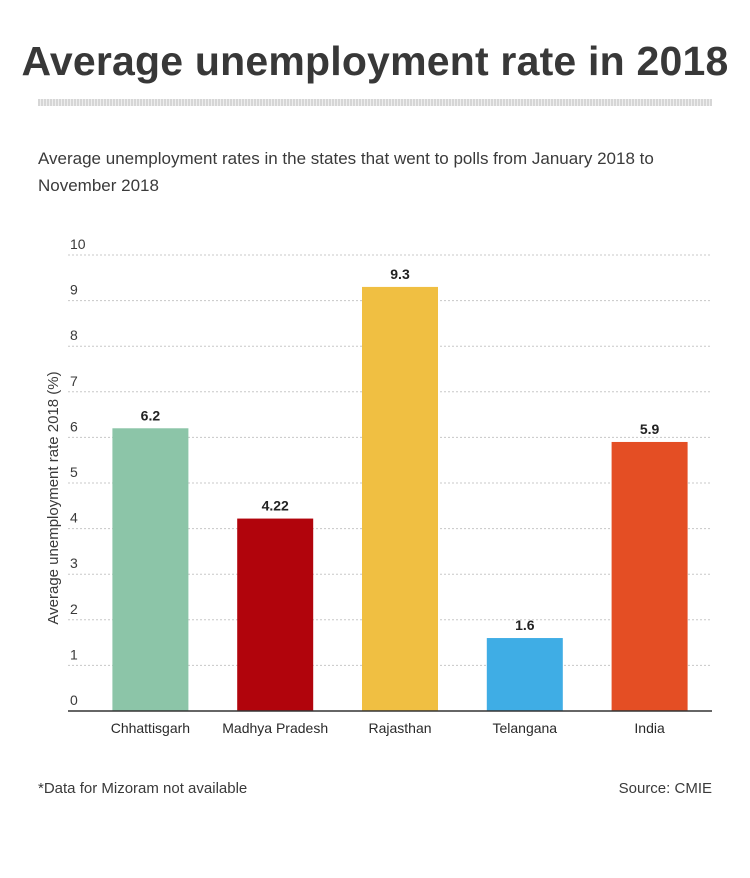 The width and height of the screenshot is (750, 878). What do you see at coordinates (74, 563) in the screenshot?
I see `y-tick-label: 3` at bounding box center [74, 563].